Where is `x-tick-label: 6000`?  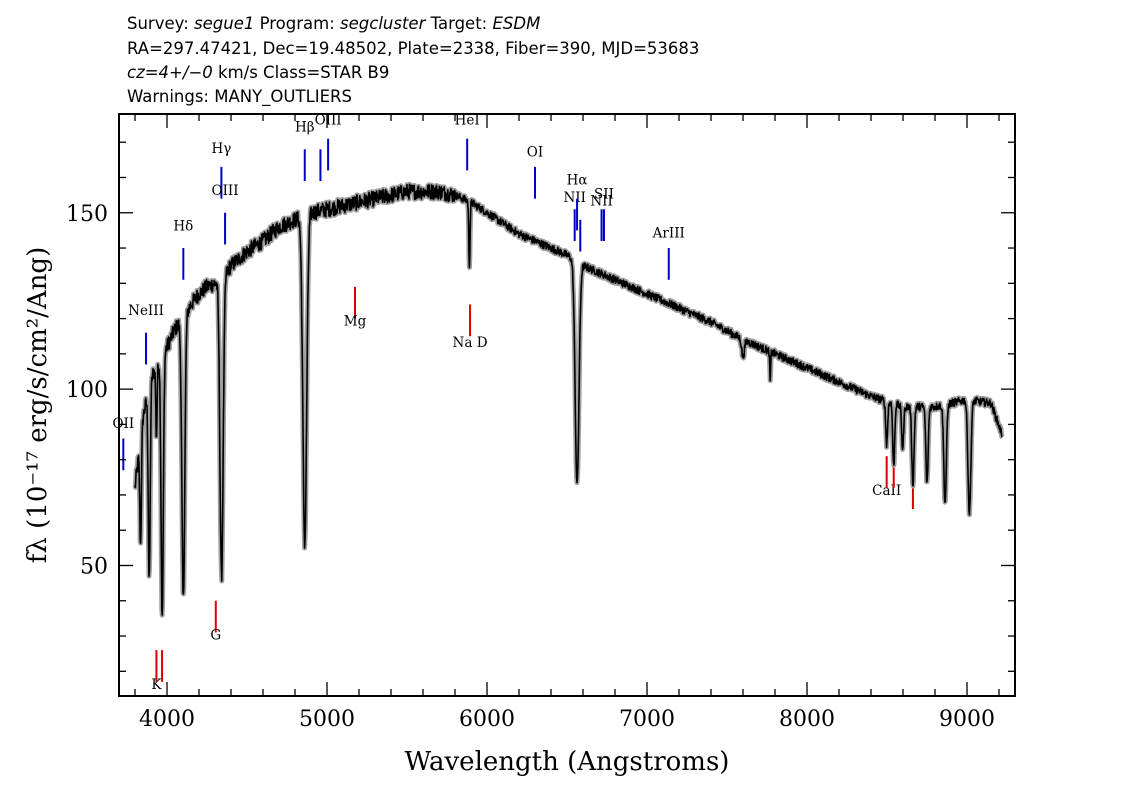 x-tick-label: 6000 is located at coordinates (487, 719).